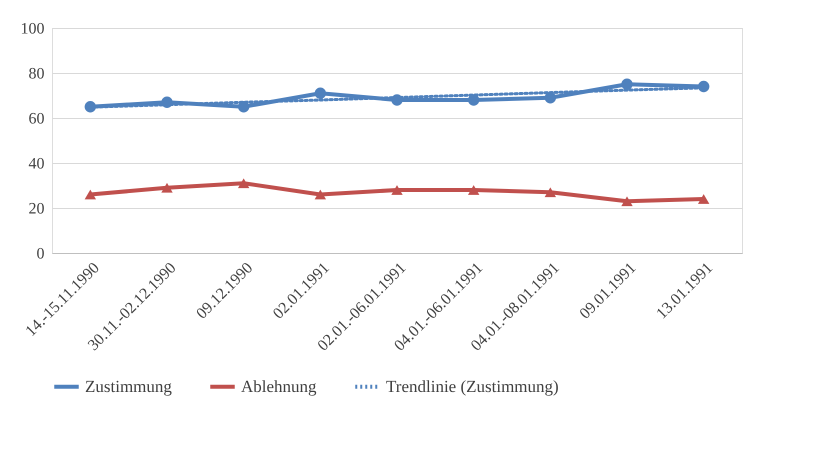 This screenshot has height=455, width=814. I want to click on y-tick-label: 60, so click(36, 119).